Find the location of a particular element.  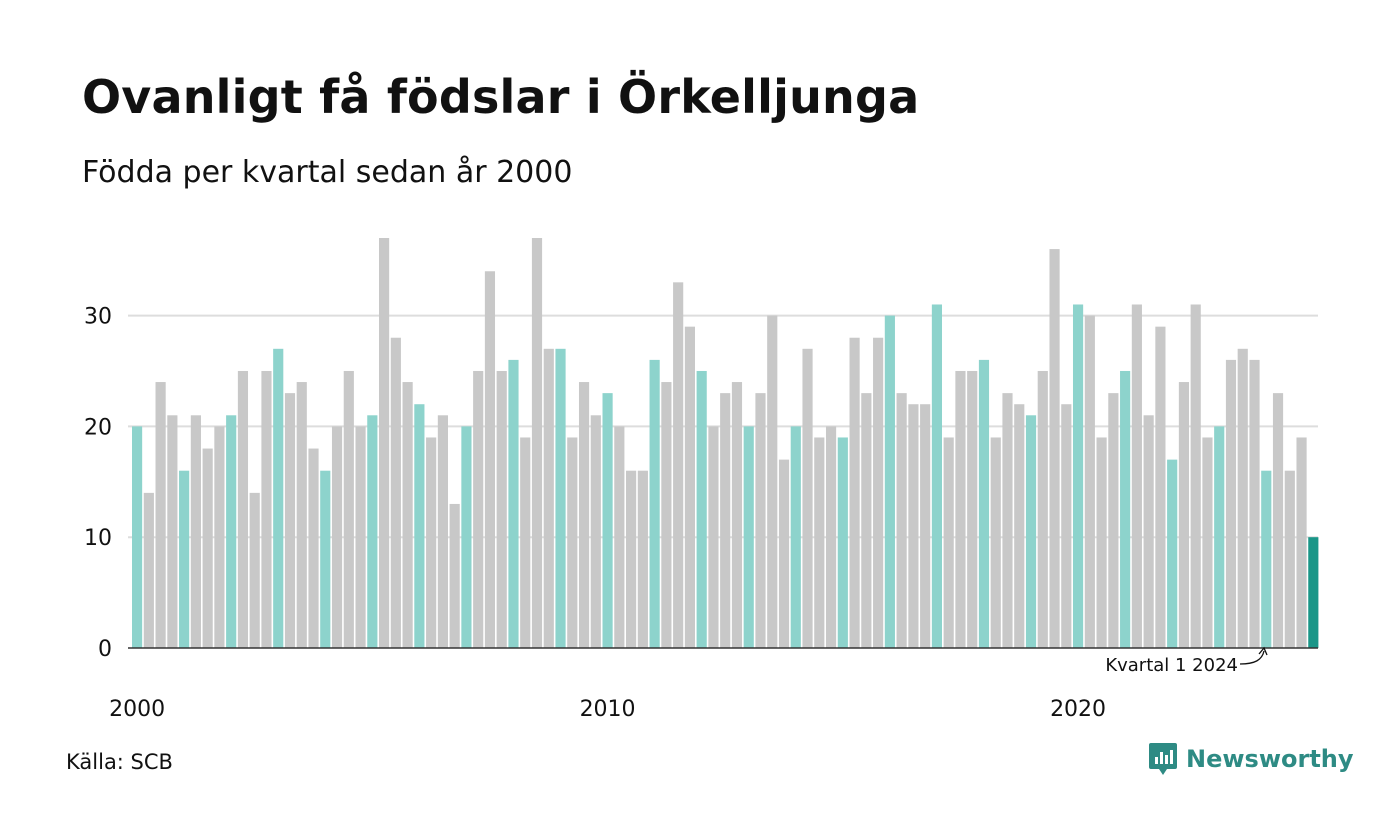

annotation-arrow is located at coordinates (1252, 657).